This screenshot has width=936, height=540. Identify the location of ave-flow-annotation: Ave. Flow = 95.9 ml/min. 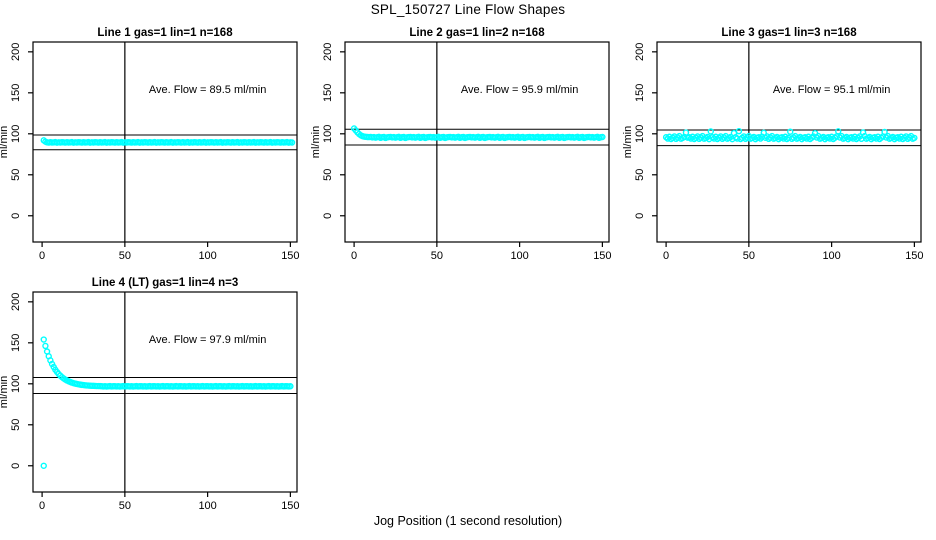
(519, 90).